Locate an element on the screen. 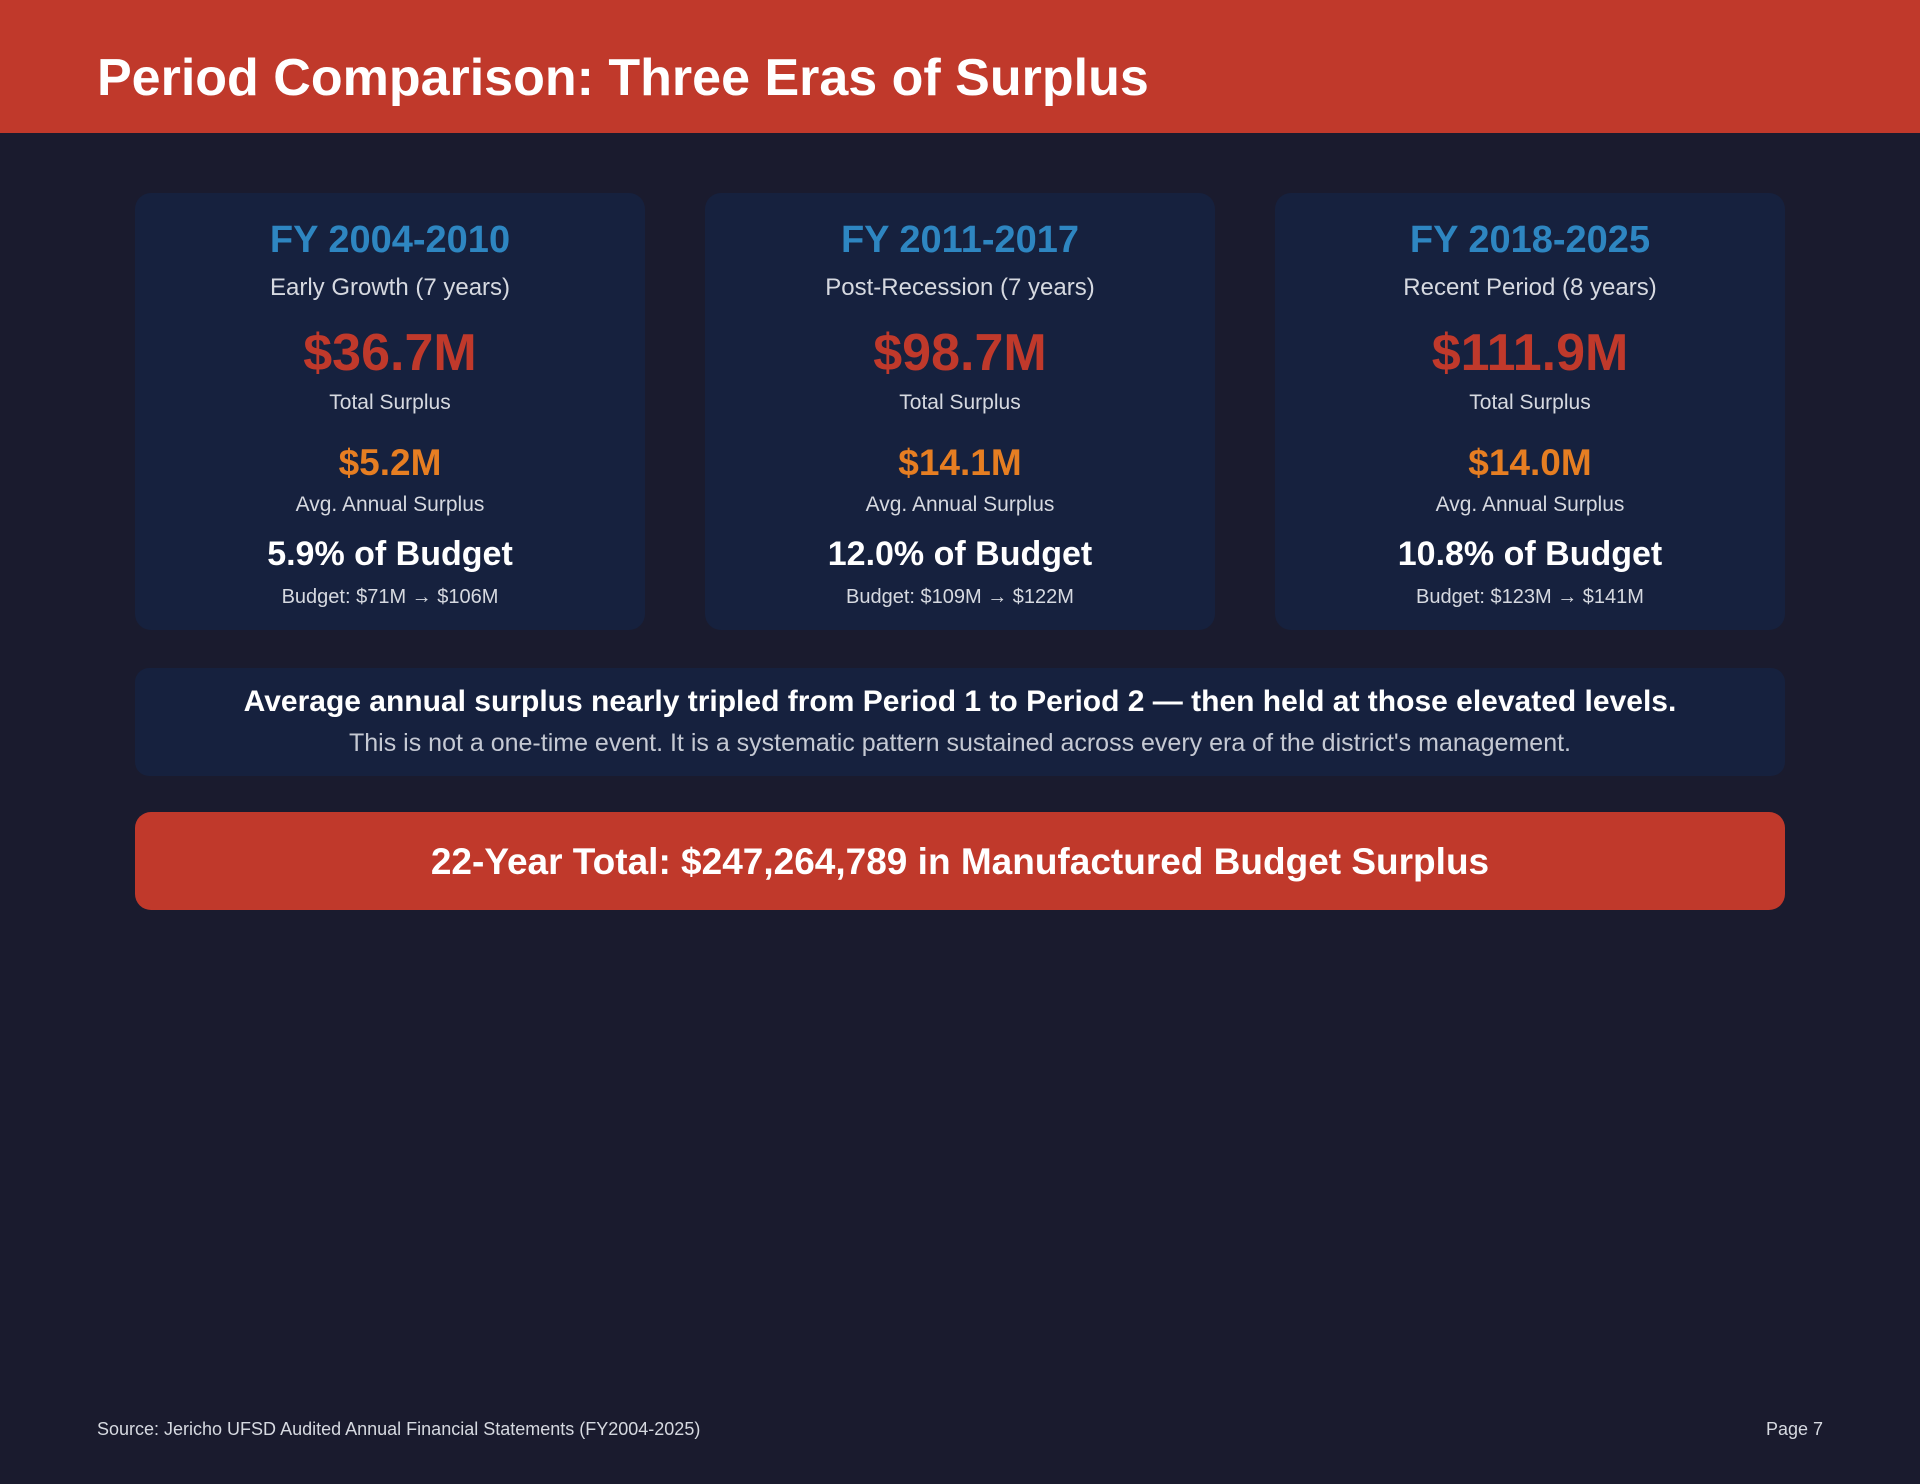 The height and width of the screenshot is (1484, 1920). period-title: FY 2004-2010 is located at coordinates (390, 240).